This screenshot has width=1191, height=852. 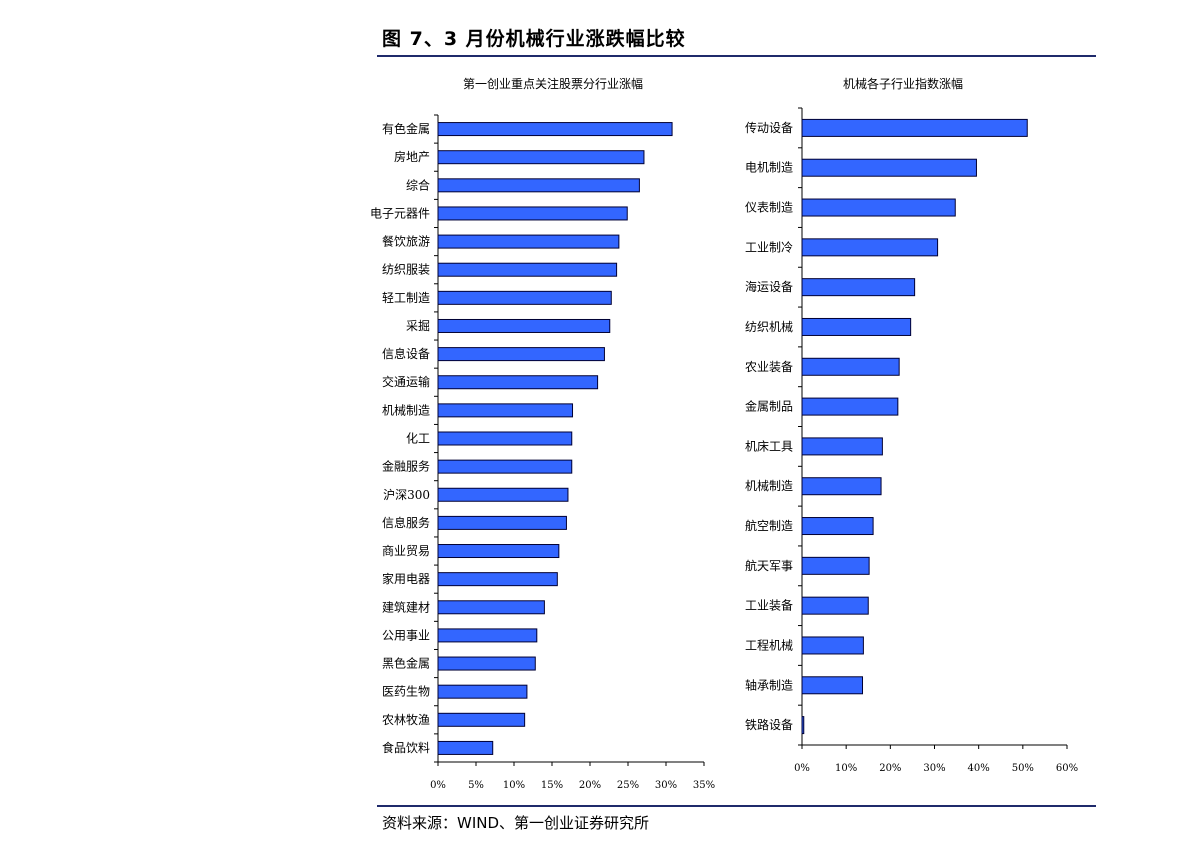 I want to click on chart2-xtick-label: 30%, so click(x=934, y=768).